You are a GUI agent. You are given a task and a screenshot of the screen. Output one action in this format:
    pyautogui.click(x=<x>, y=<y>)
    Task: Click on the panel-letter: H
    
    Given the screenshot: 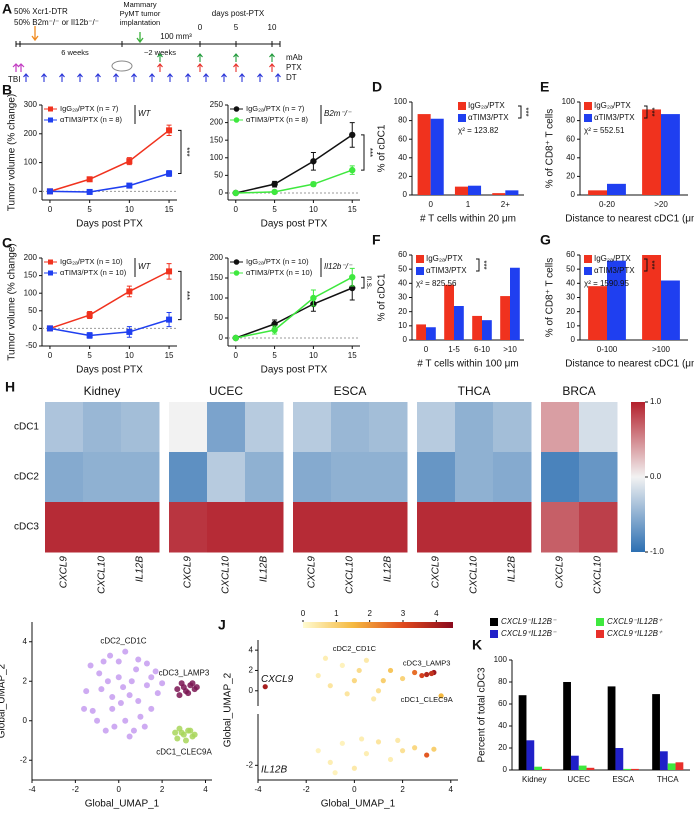 What is the action you would take?
    pyautogui.click(x=10, y=387)
    